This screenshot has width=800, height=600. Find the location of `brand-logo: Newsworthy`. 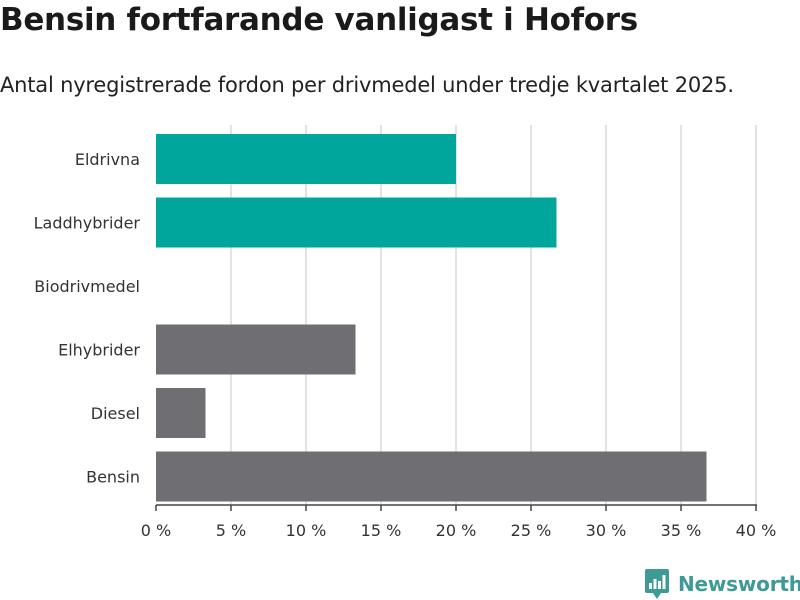

brand-logo: Newsworthy is located at coordinates (722, 584).